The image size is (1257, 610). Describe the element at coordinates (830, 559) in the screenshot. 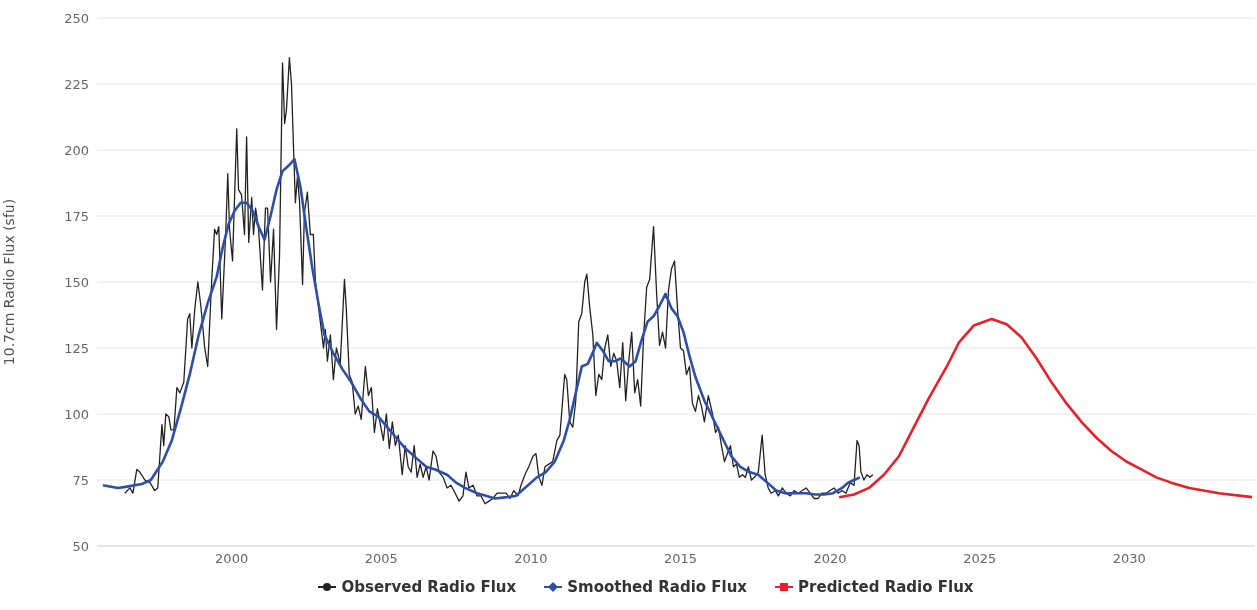

I see `x-tick-label: 2020` at that location.